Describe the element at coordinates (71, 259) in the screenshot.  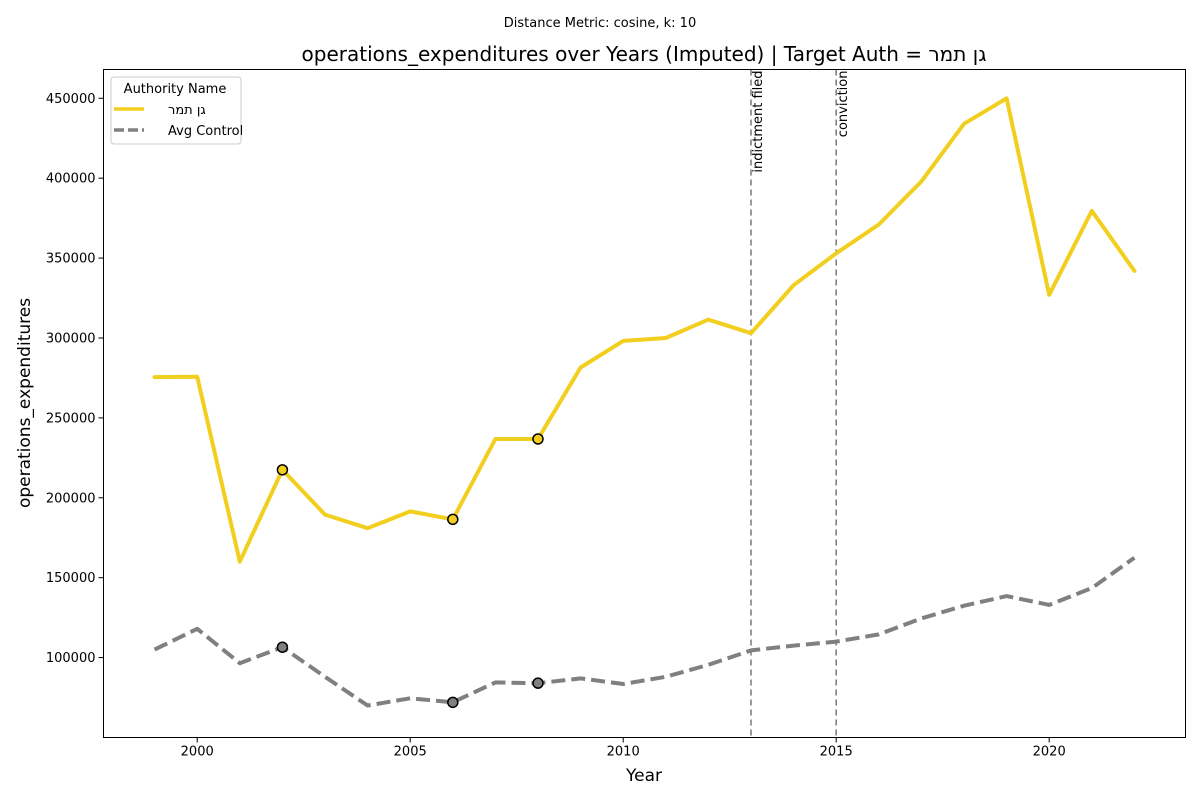
I see `y-tick-label: 350000` at that location.